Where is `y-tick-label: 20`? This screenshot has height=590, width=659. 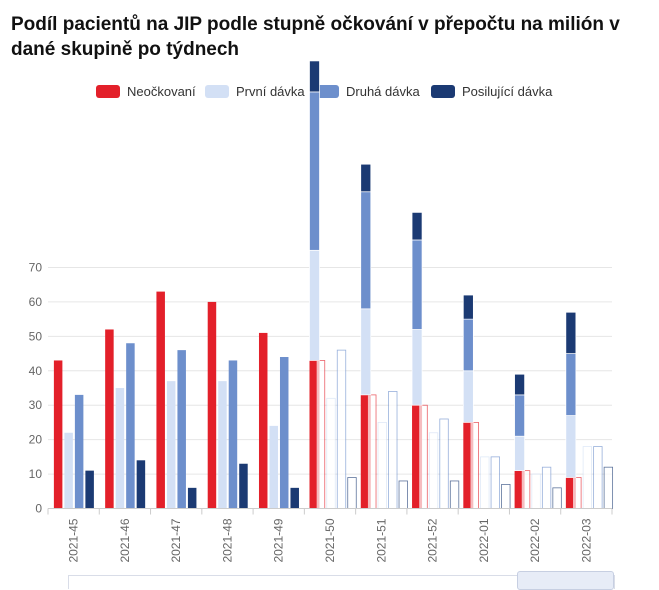
y-tick-label: 20 is located at coordinates (36, 440).